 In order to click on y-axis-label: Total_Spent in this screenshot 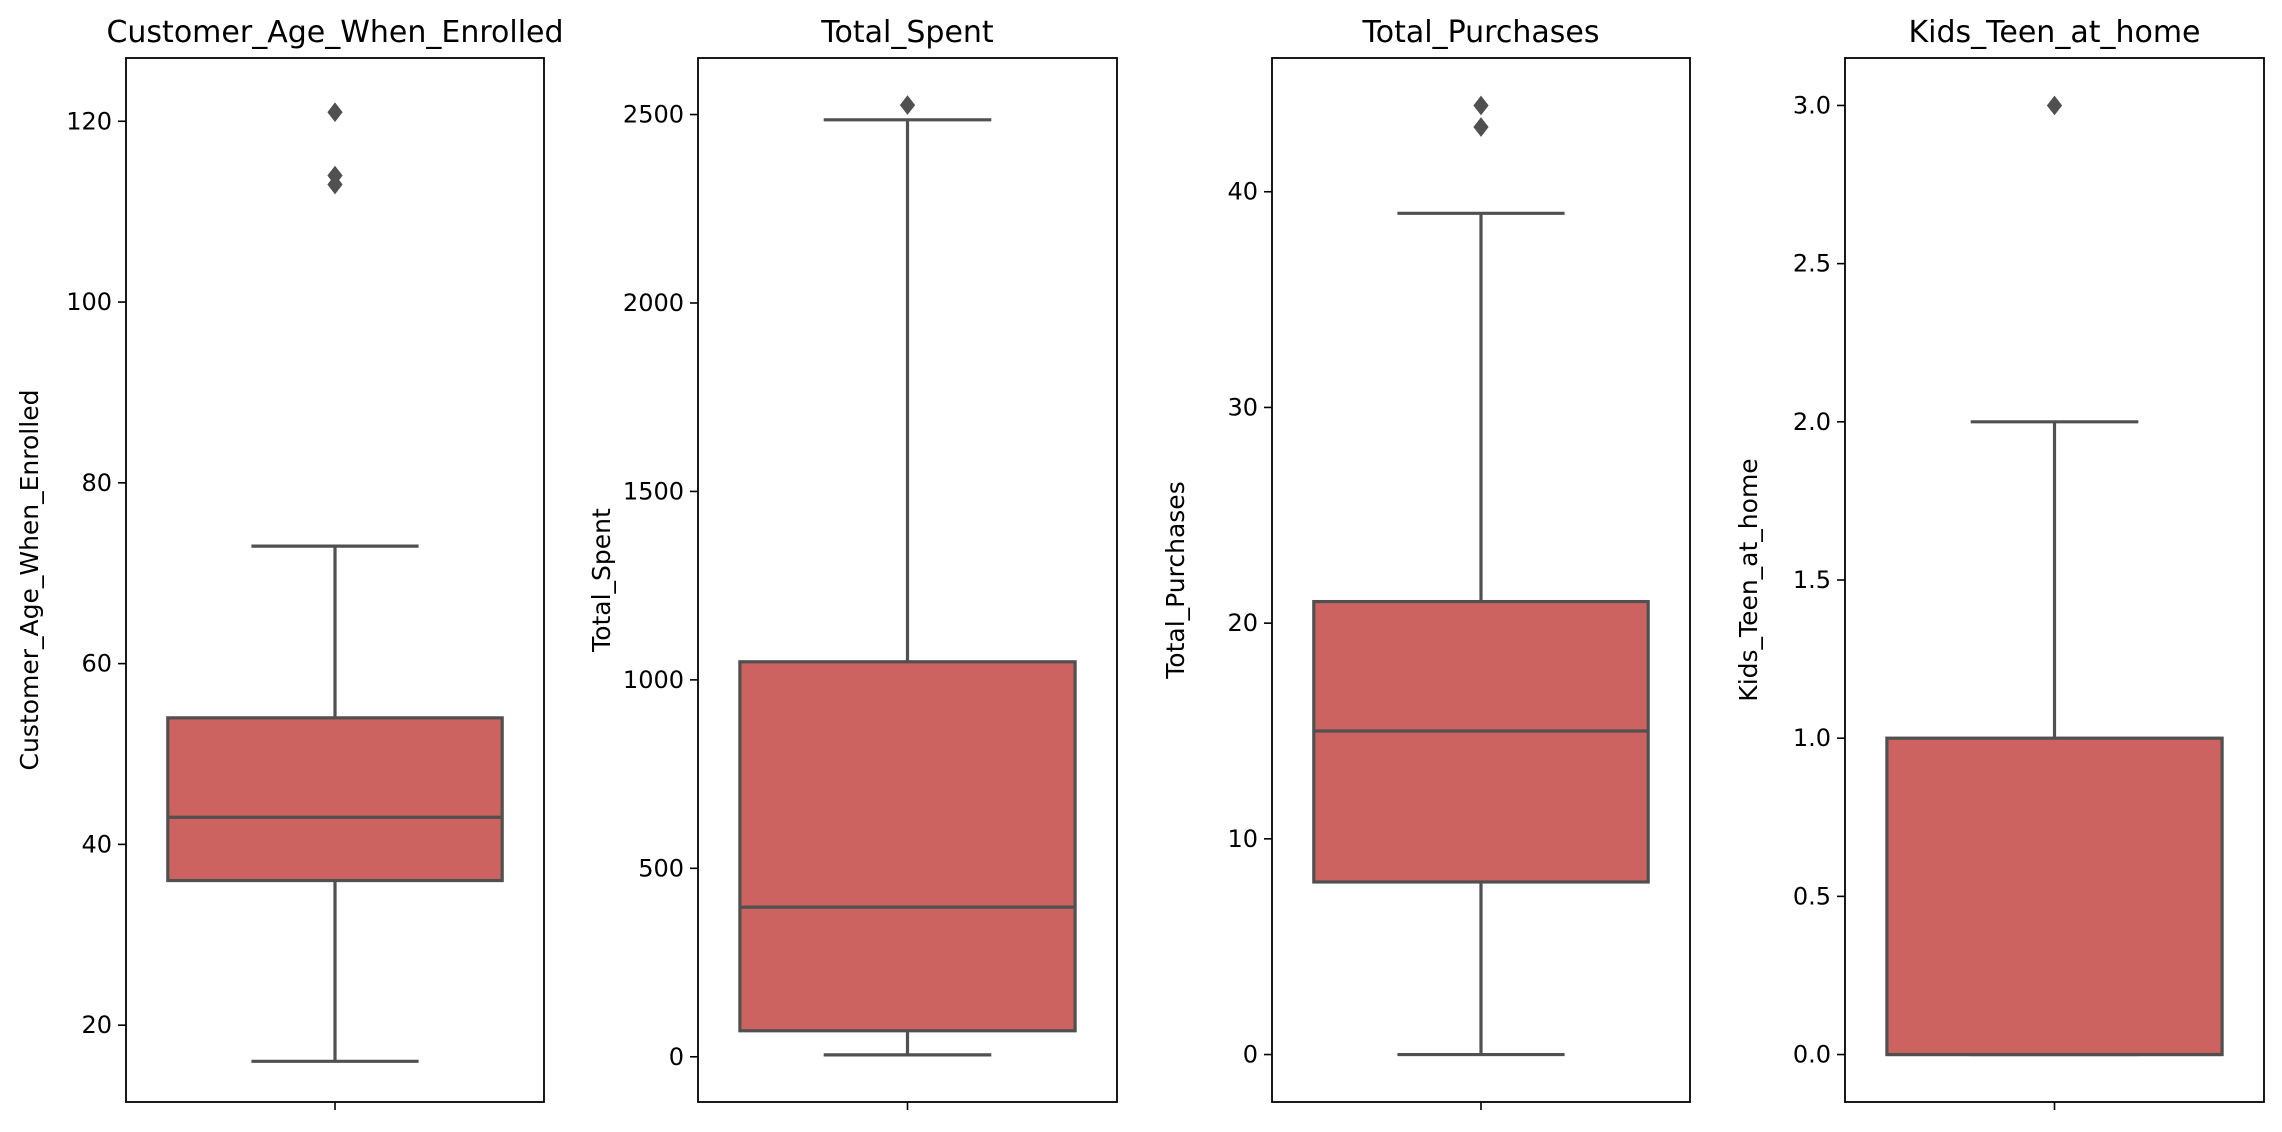, I will do `click(601, 580)`.